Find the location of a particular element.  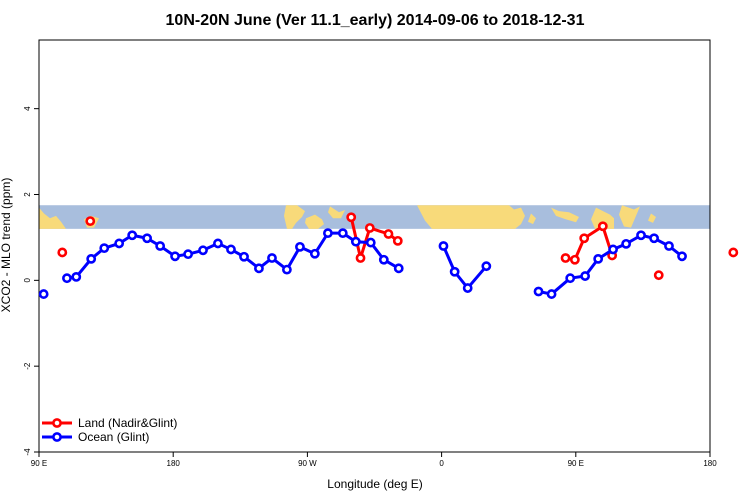

x-axis-label: Longitude (deg E) is located at coordinates (374, 484).